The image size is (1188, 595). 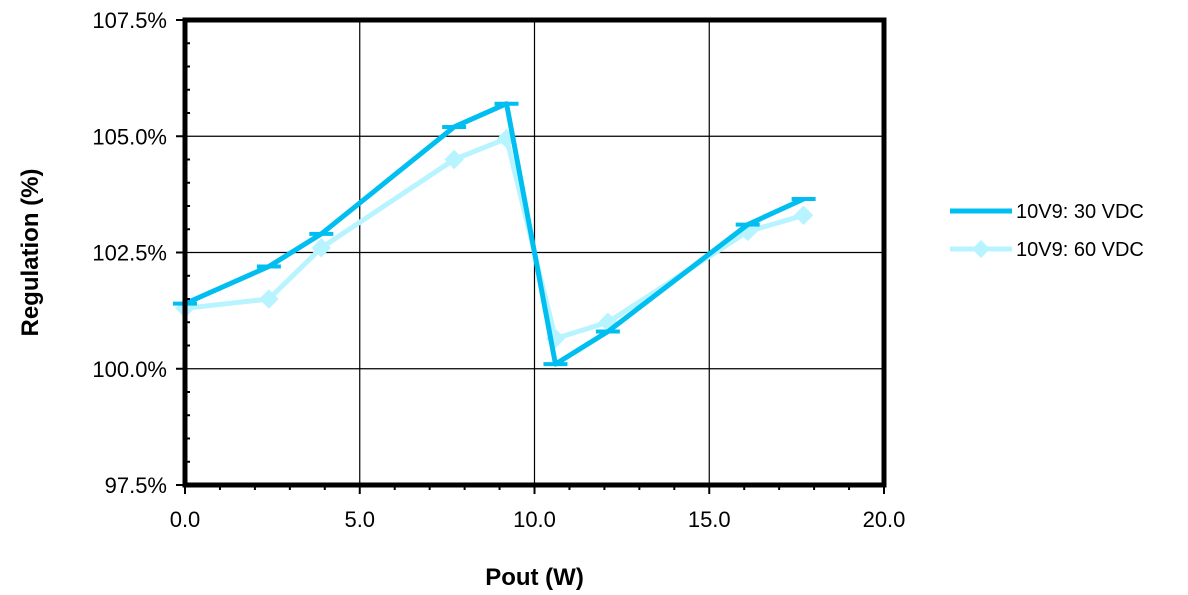 I want to click on legend-label: 10V9: 60 VDC, so click(x=1080, y=250).